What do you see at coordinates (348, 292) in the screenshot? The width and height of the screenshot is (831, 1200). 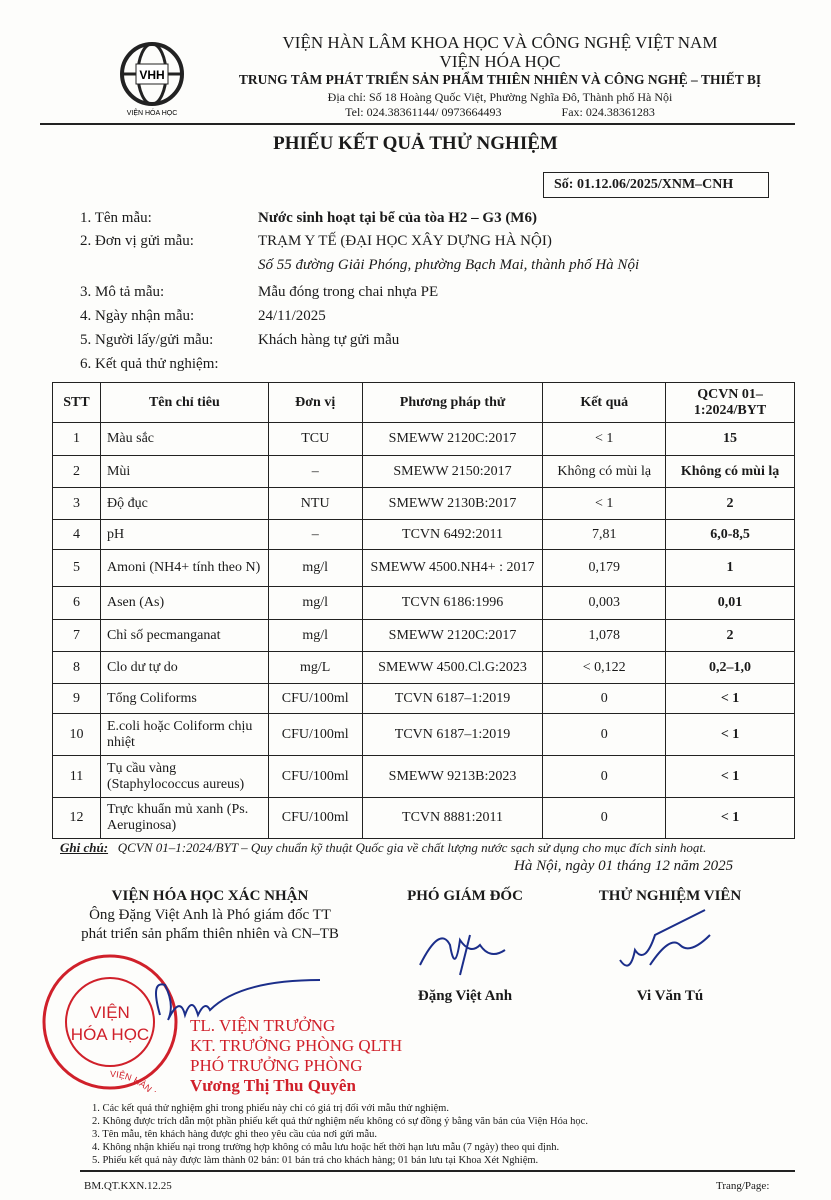 I see `info-value: Mẫu đóng trong chai nhựa PE` at bounding box center [348, 292].